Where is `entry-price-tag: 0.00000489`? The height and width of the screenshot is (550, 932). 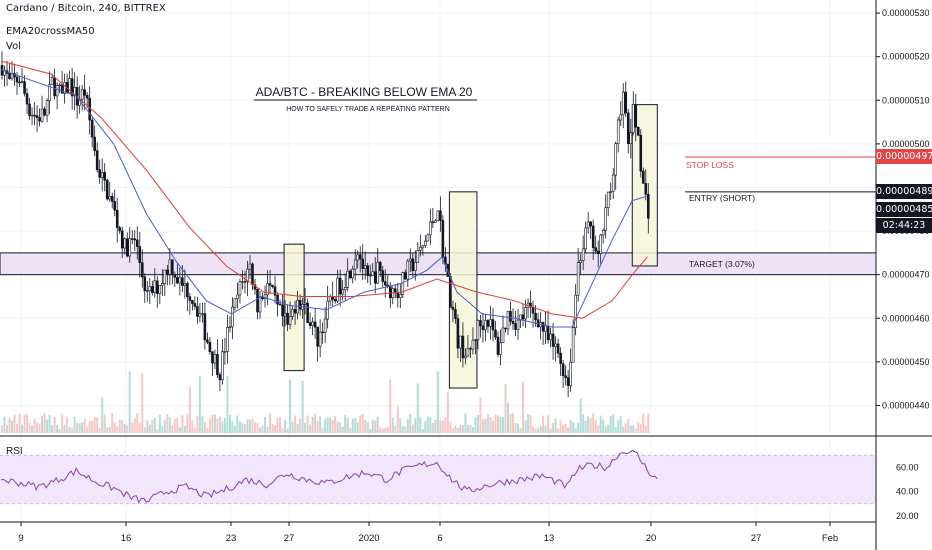 entry-price-tag: 0.00000489 is located at coordinates (904, 192).